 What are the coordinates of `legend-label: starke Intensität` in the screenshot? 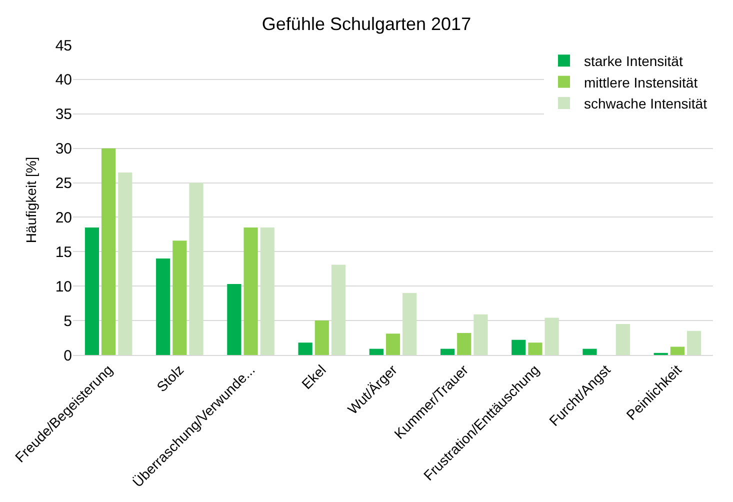 It's located at (633, 61).